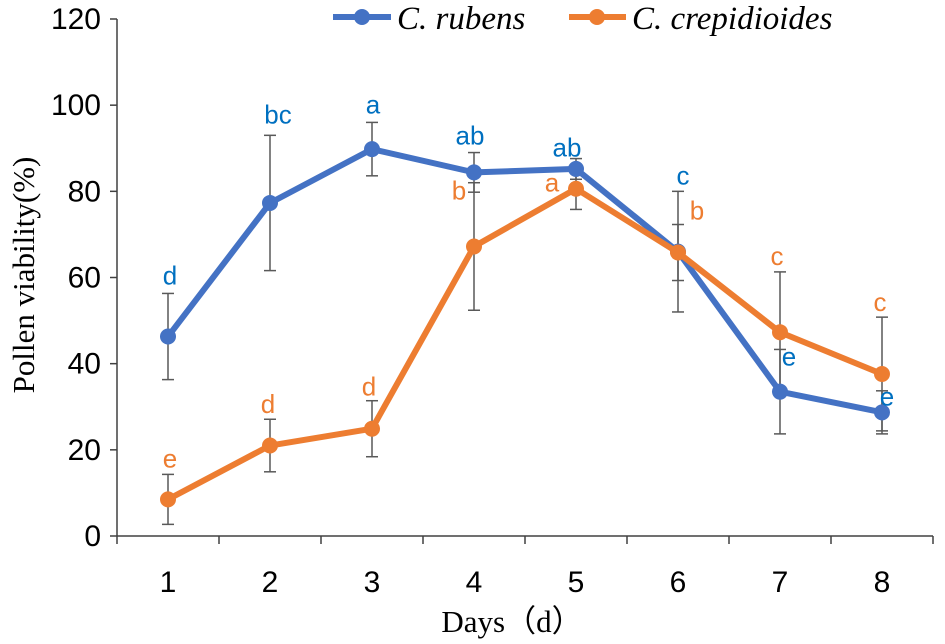  Describe the element at coordinates (92, 536) in the screenshot. I see `y-tick-label: 0` at that location.